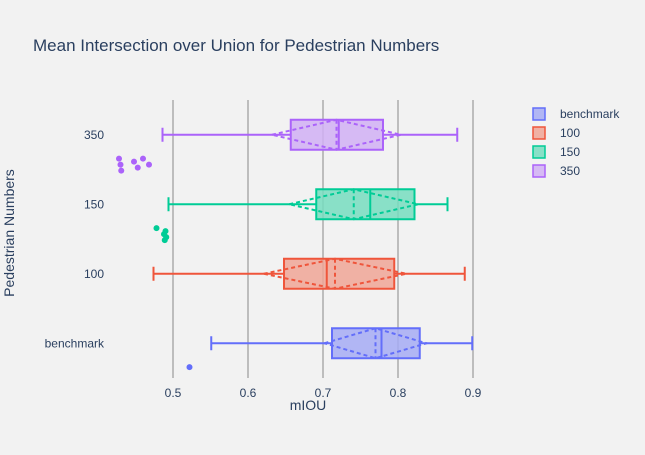  Describe the element at coordinates (570, 133) in the screenshot. I see `legend-label: 100` at that location.